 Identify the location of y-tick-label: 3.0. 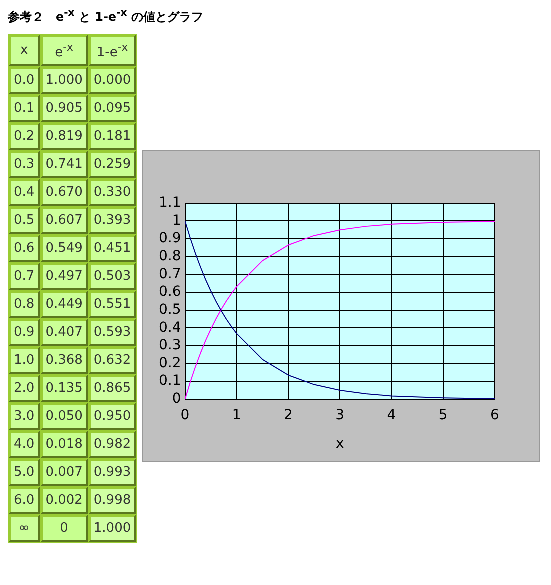
(24, 416).